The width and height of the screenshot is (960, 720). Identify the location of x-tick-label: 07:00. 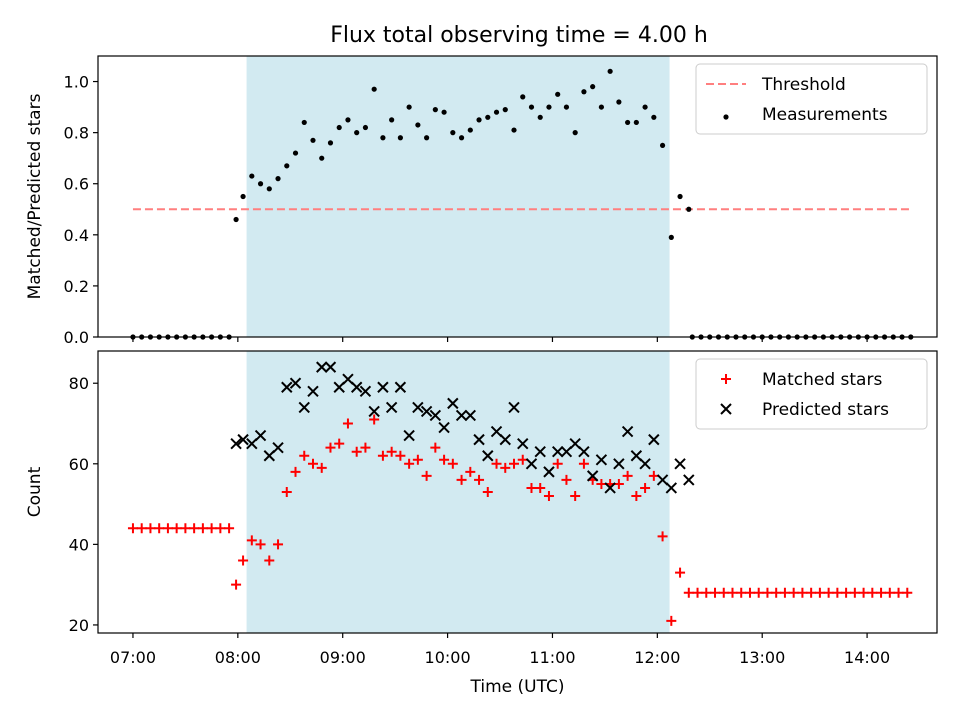
(133, 657).